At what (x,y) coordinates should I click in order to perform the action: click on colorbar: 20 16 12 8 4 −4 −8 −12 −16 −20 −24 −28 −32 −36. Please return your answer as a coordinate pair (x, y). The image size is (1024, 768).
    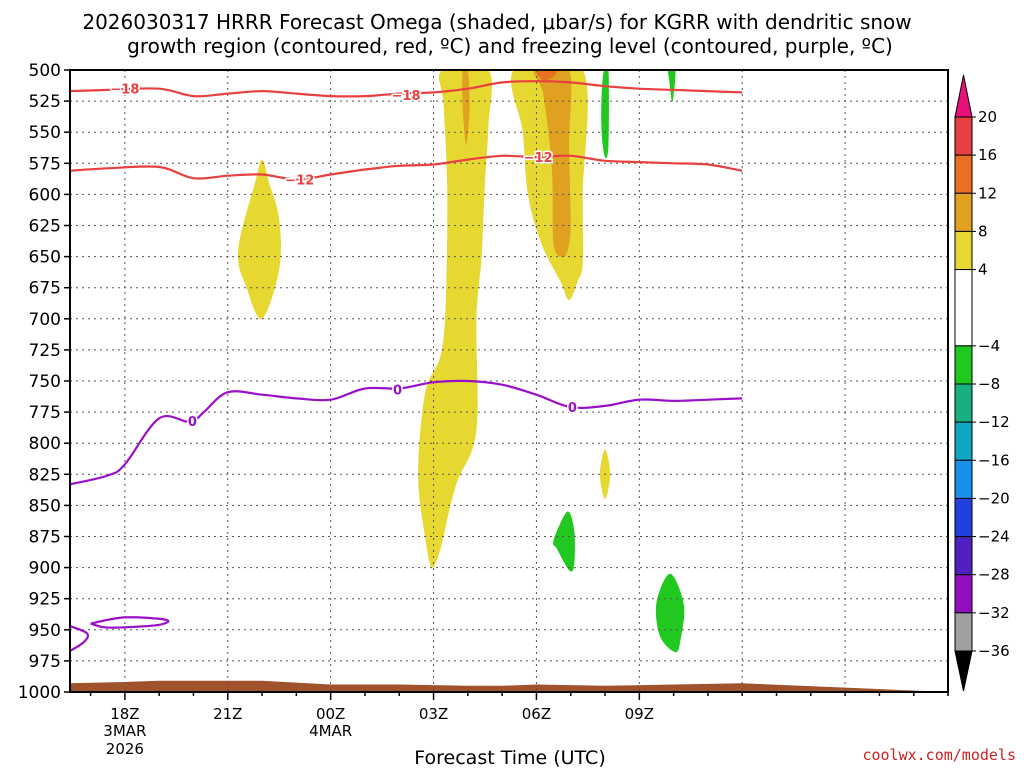
    Looking at the image, I should click on (982, 383).